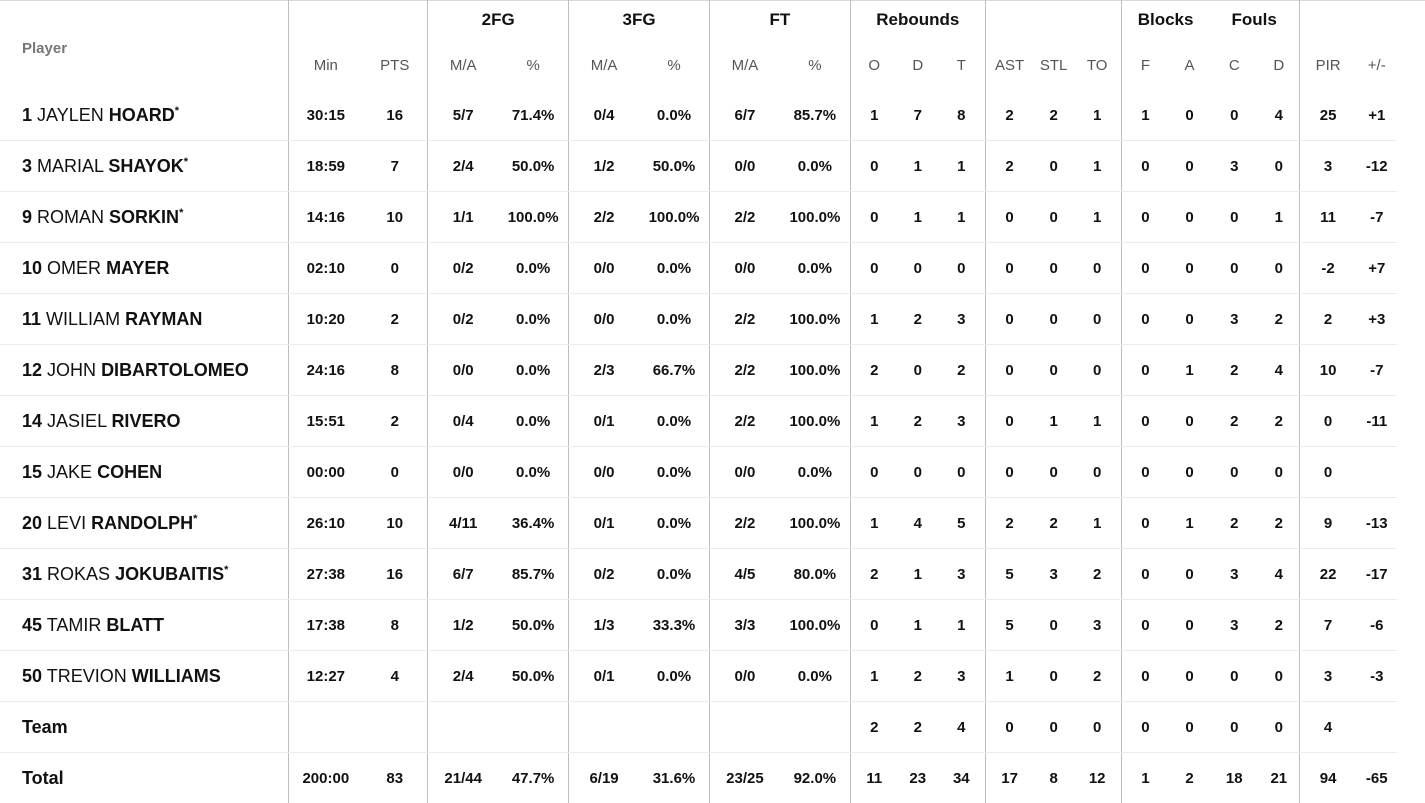 This screenshot has height=803, width=1425. Describe the element at coordinates (325, 472) in the screenshot. I see `stat-min: 00:00` at that location.